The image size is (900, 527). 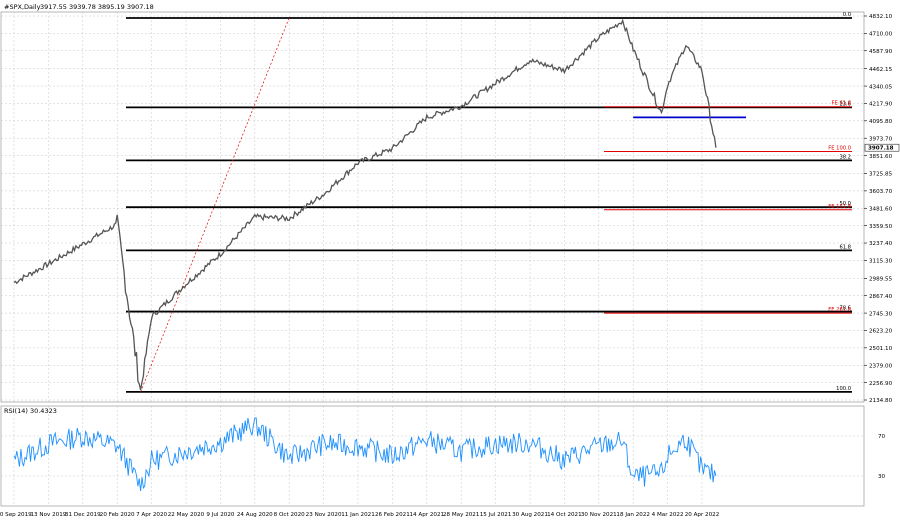 What do you see at coordinates (881, 192) in the screenshot?
I see `price-tick-label: 3603.70` at bounding box center [881, 192].